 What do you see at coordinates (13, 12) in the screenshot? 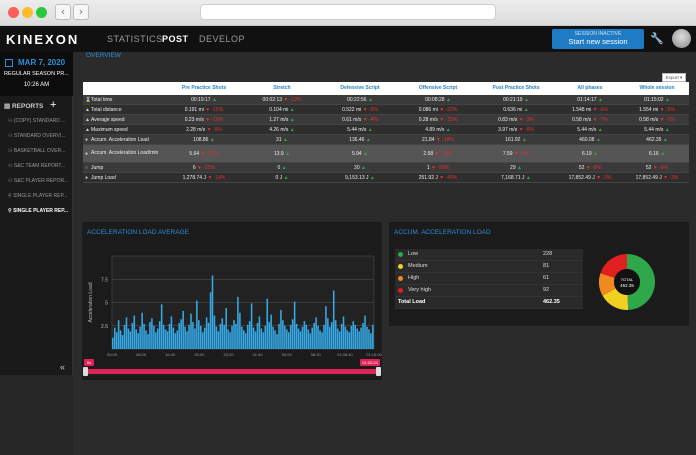
I see `close-window-icon` at bounding box center [13, 12].